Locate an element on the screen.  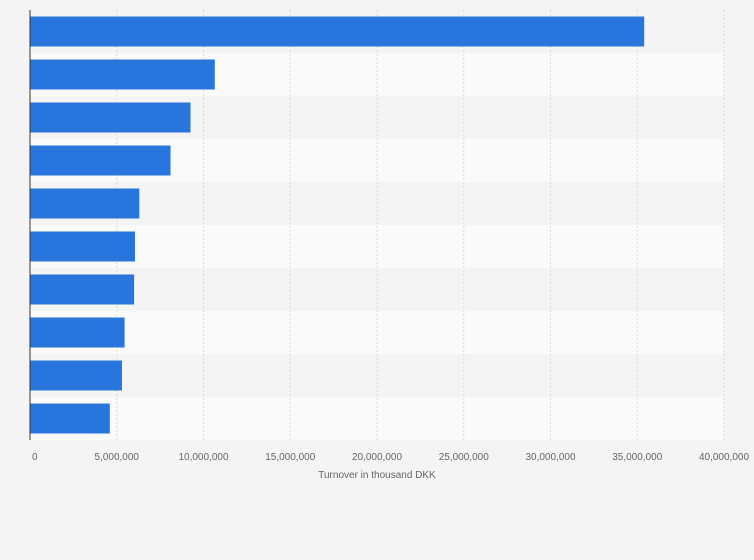
x-tick-label: 25,000,000 is located at coordinates (464, 457).